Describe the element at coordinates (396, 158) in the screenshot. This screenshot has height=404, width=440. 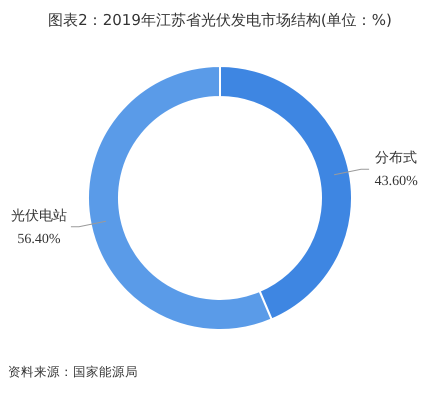
I see `slice-label: 分布式` at that location.